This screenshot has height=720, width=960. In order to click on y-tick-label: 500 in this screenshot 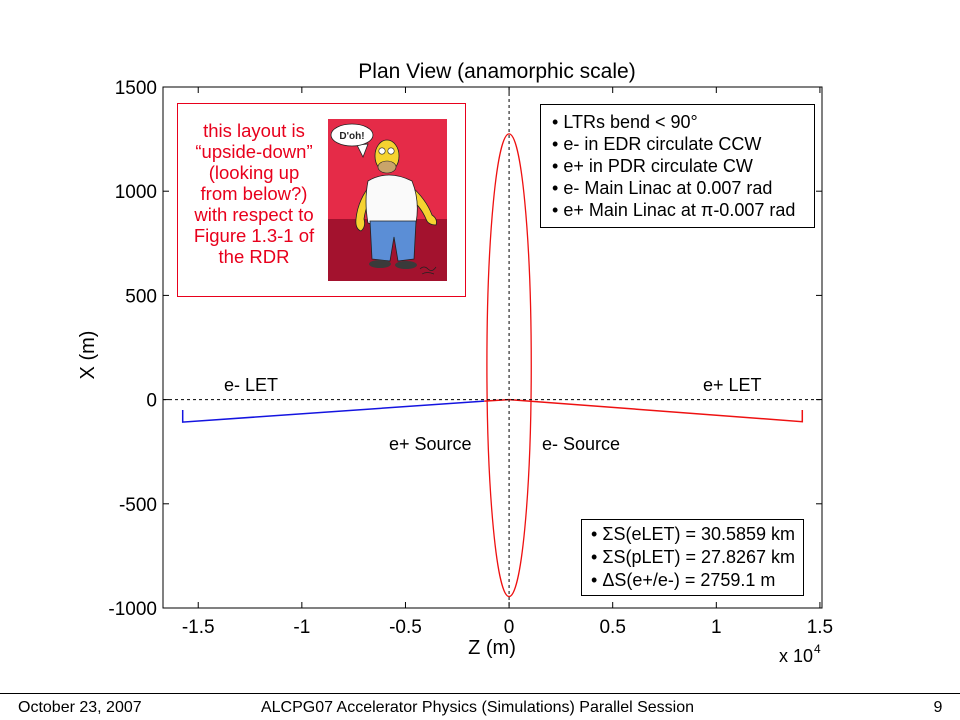, I will do `click(141, 296)`.